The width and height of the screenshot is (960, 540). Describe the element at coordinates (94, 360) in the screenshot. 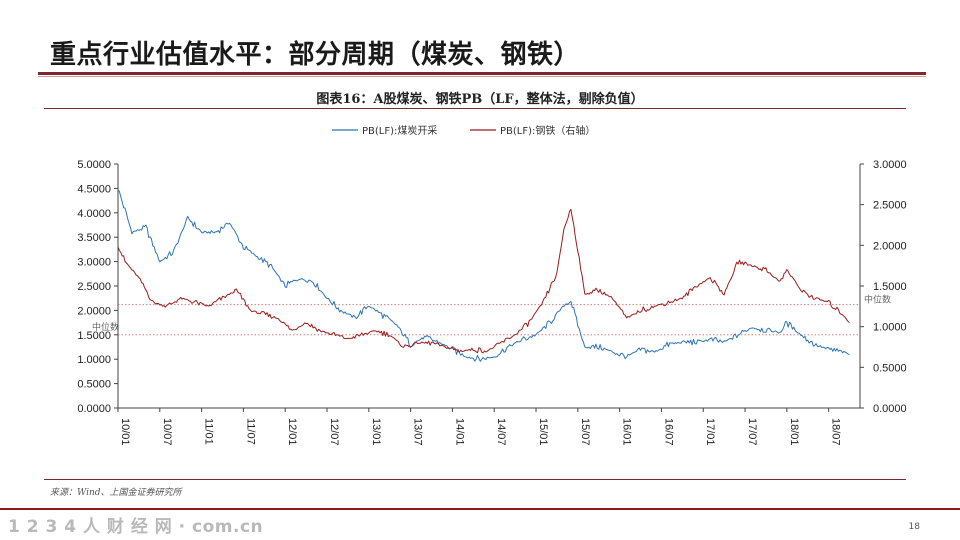

I see `y-left-tick-label: 1.0000` at that location.